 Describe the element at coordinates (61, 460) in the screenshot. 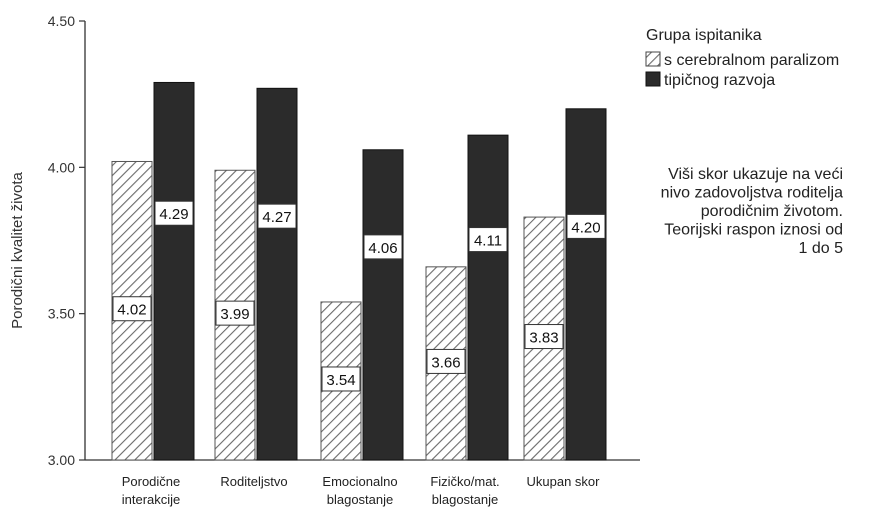

I see `y-tick-label: 3.00` at that location.